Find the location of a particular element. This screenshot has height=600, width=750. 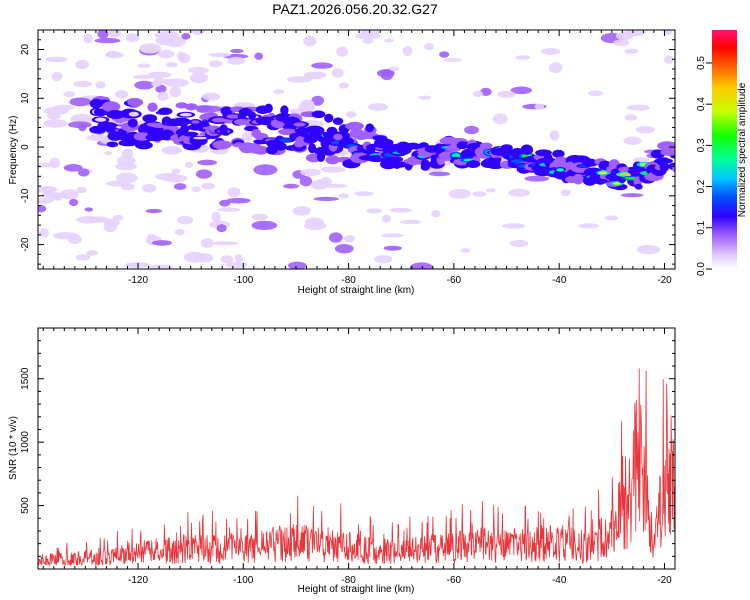

colorbar-tick-label: 0.4 is located at coordinates (701, 104).